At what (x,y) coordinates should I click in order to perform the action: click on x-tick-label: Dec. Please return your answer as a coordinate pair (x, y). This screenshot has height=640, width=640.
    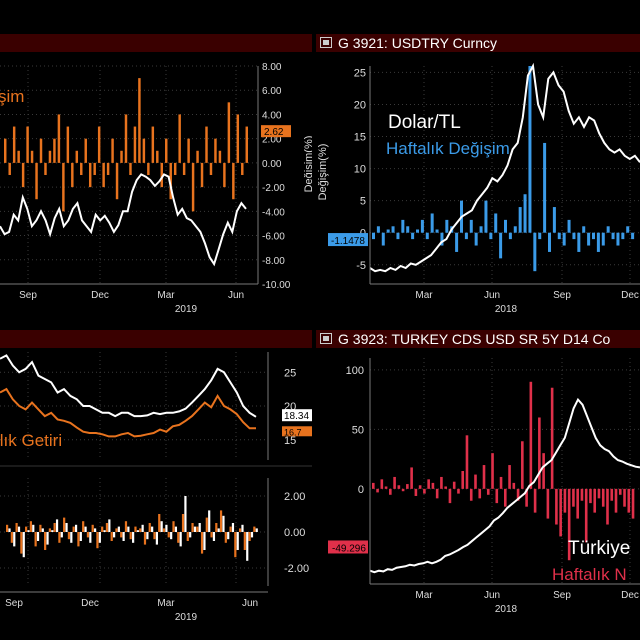
    Looking at the image, I should click on (630, 595).